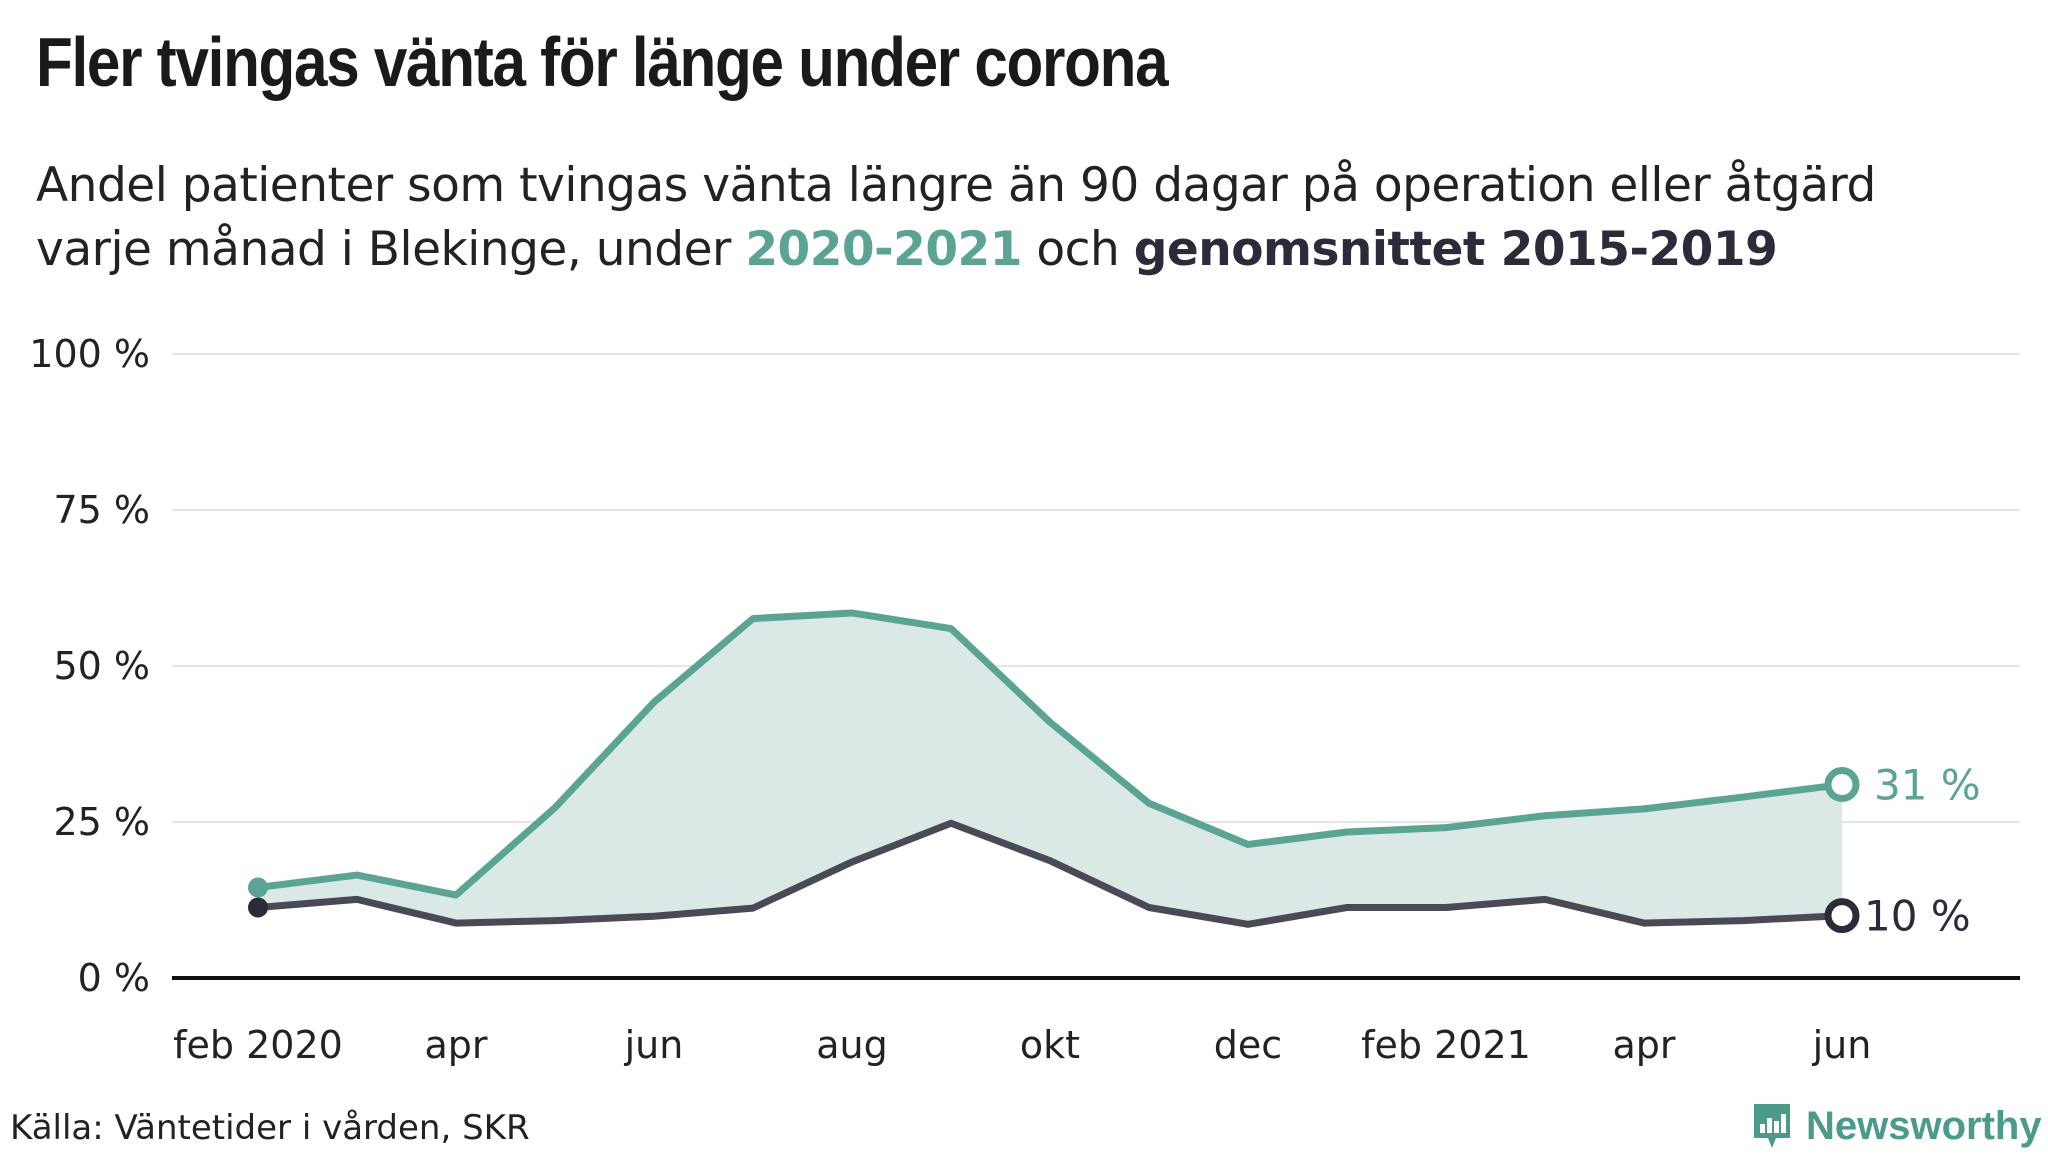 Image resolution: width=2048 pixels, height=1156 pixels. I want to click on y-tick-label: 50 %, so click(101, 666).